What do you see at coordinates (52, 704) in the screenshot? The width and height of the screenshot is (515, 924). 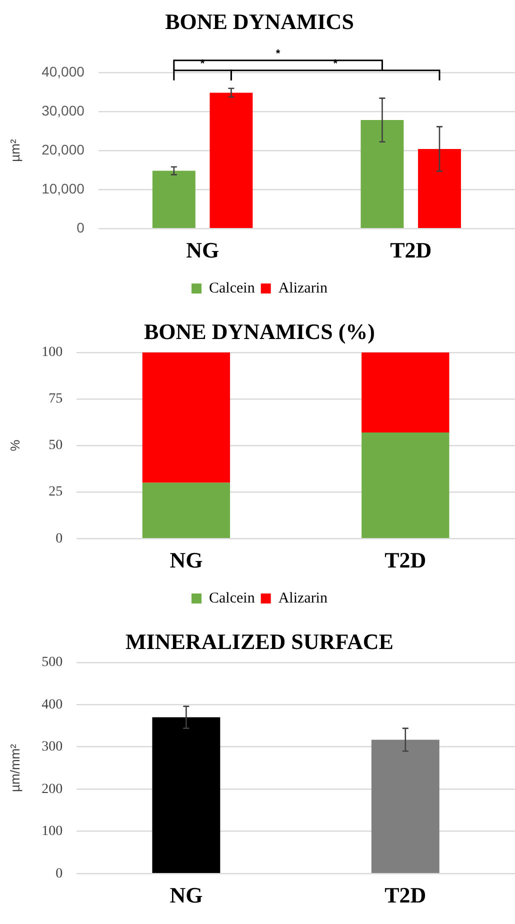 I see `y-tick-label: 400` at bounding box center [52, 704].